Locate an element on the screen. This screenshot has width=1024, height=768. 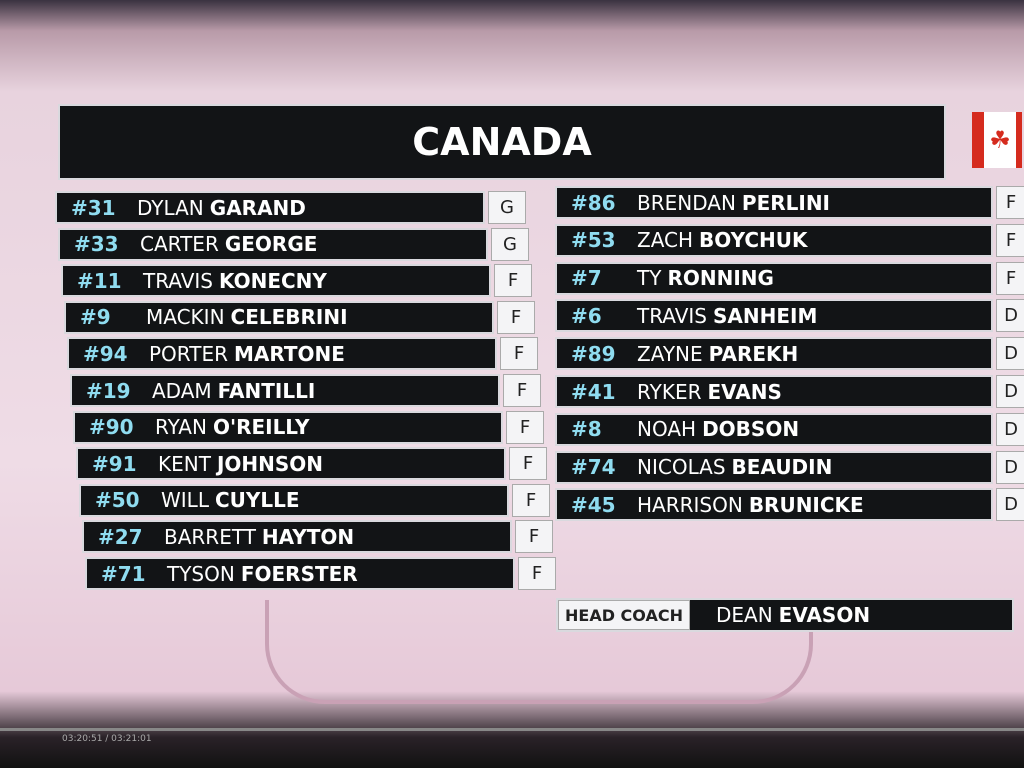
player-row: #91 KENT JOHNSON is located at coordinates (291, 464).